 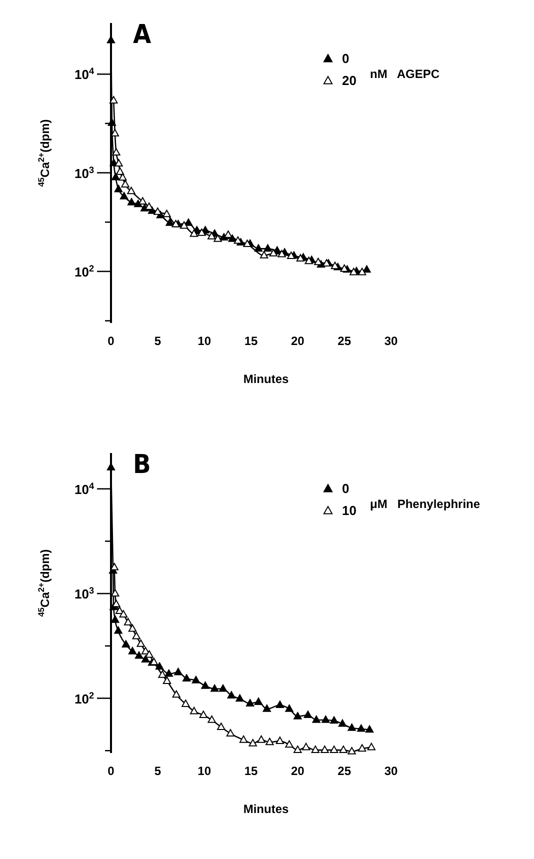 What do you see at coordinates (405, 74) in the screenshot?
I see `legend-title: nM AGEPC` at bounding box center [405, 74].